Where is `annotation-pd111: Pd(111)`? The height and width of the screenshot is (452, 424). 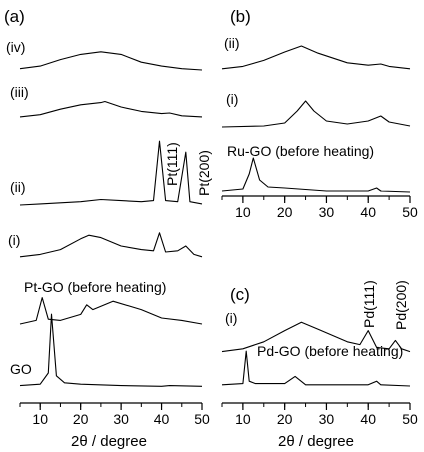 annotation-pd111: Pd(111) is located at coordinates (369, 304).